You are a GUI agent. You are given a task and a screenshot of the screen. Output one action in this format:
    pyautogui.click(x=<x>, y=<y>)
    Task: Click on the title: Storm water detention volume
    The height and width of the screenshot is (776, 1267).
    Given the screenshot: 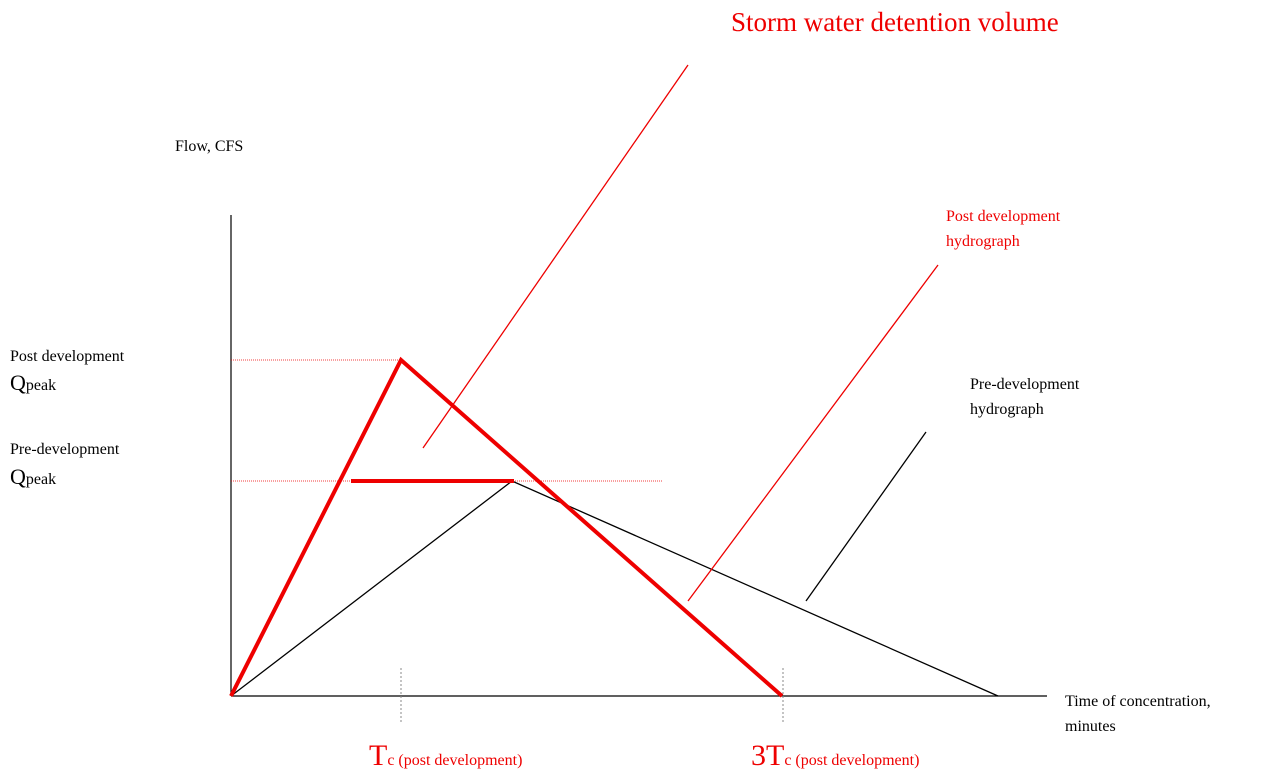 What is the action you would take?
    pyautogui.click(x=895, y=22)
    